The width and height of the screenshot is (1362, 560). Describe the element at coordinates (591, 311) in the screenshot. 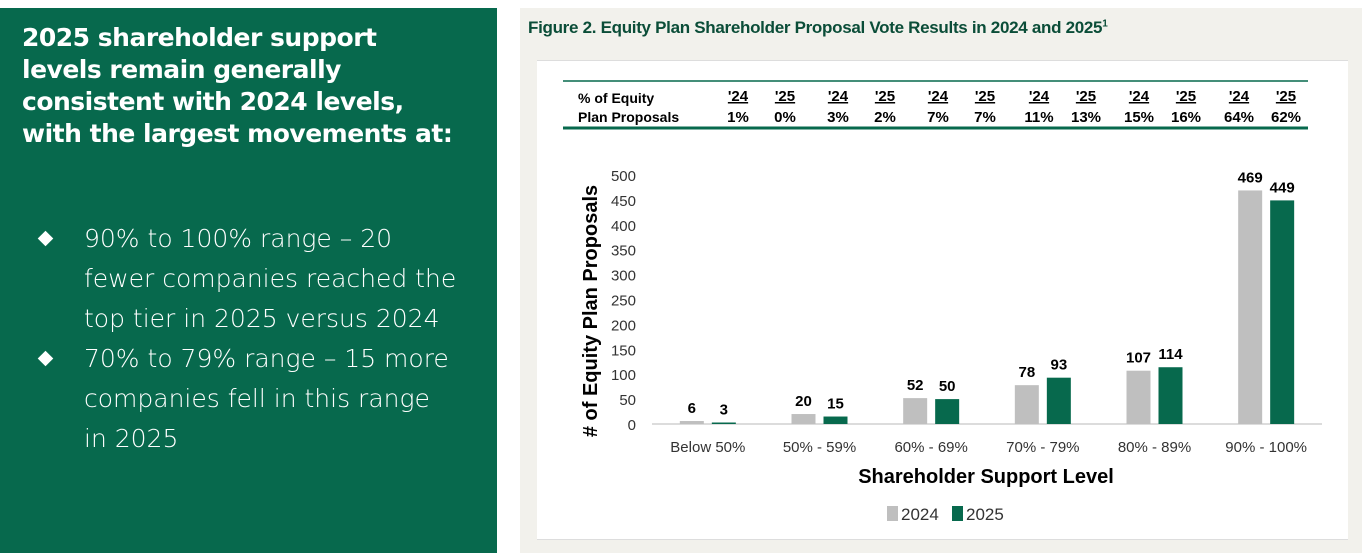

I see `y-axis-title: # of Equity Plan Proposals` at that location.